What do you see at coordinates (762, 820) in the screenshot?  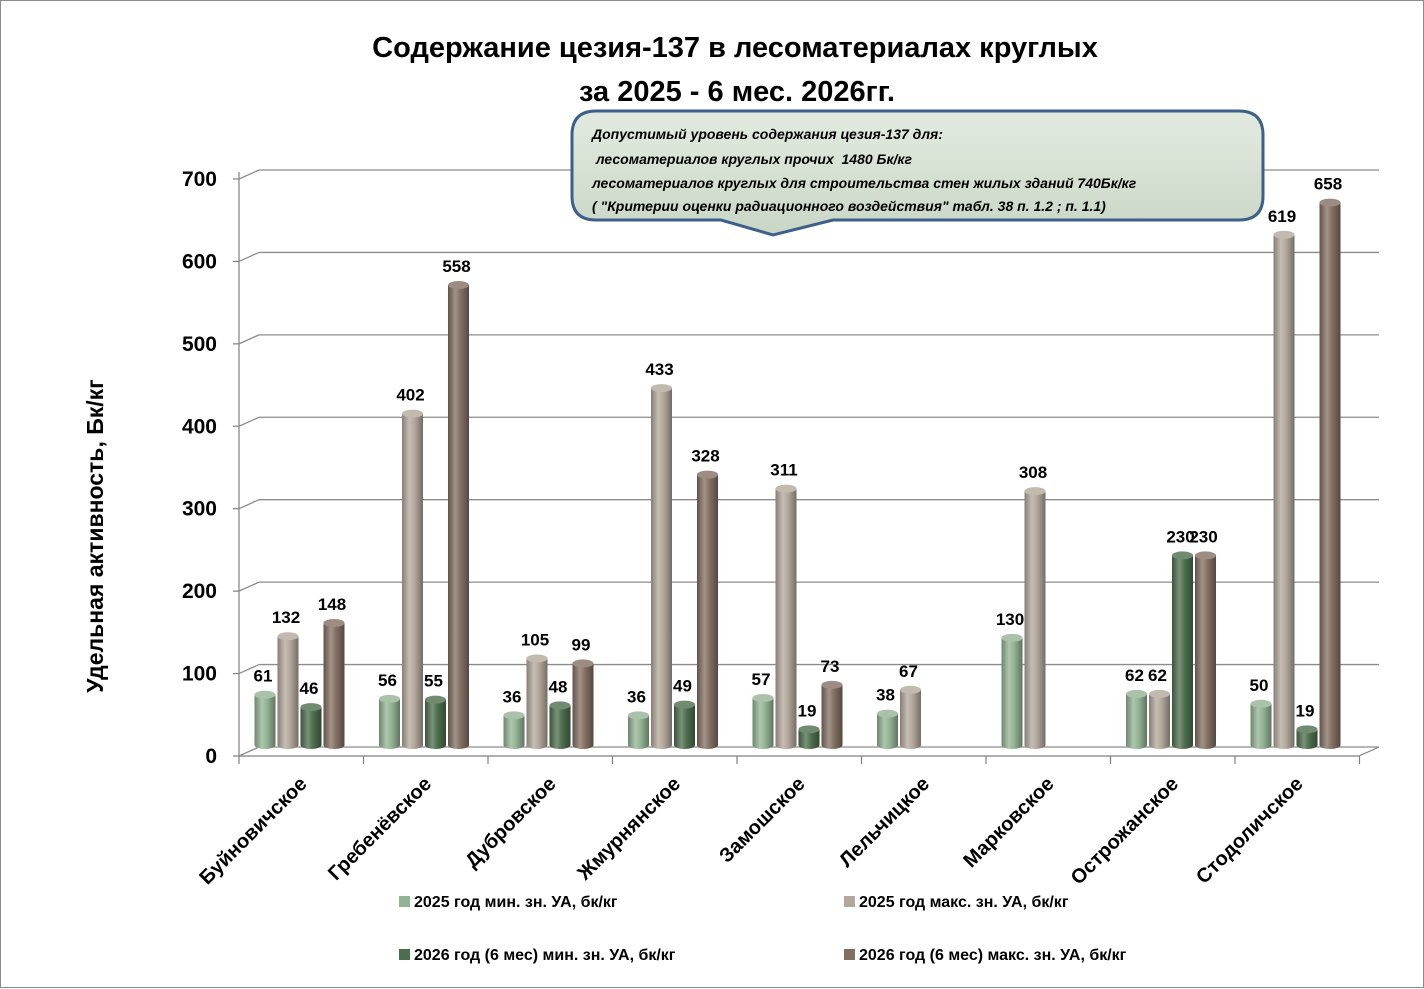 I see `category-label: Замошское` at bounding box center [762, 820].